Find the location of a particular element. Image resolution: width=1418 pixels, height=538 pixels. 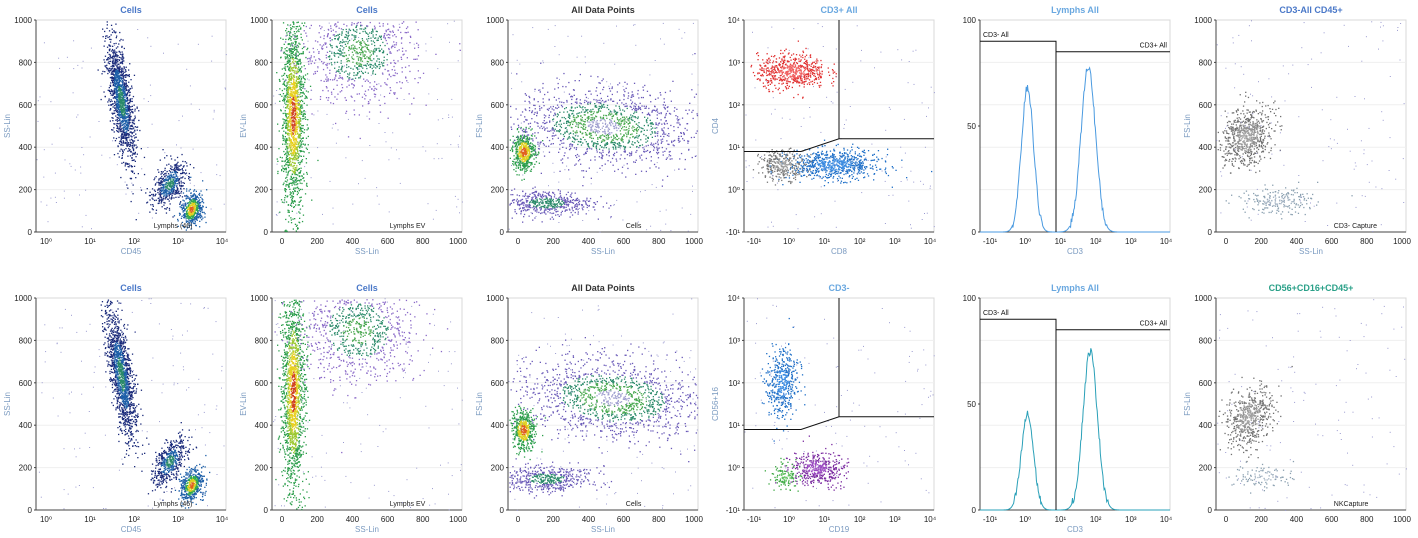

x-tick-label: 0 is located at coordinates (282, 241).